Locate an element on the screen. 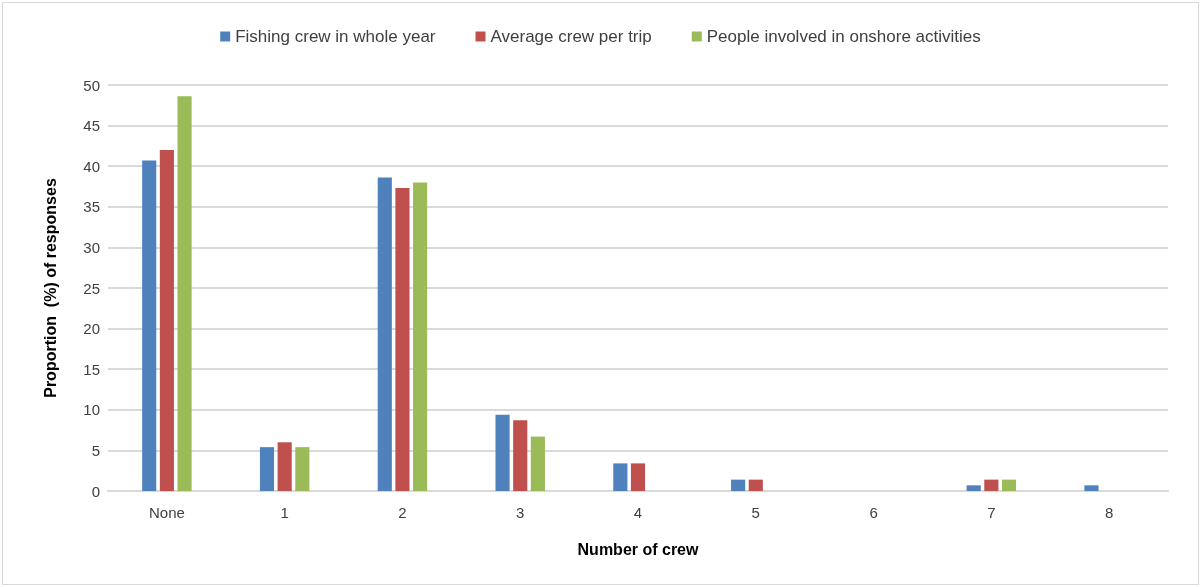  legend-label: Average crew per trip is located at coordinates (571, 36).